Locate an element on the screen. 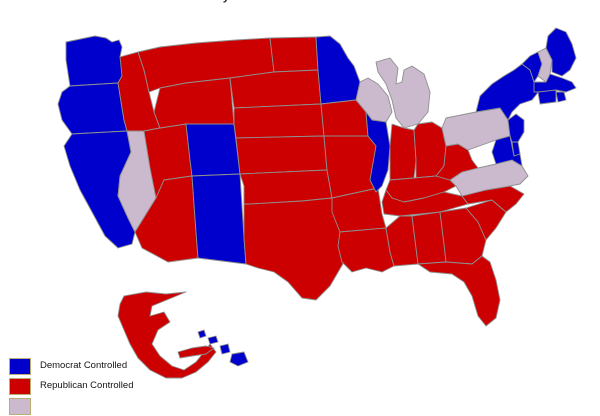  state-OK is located at coordinates (286, 187).